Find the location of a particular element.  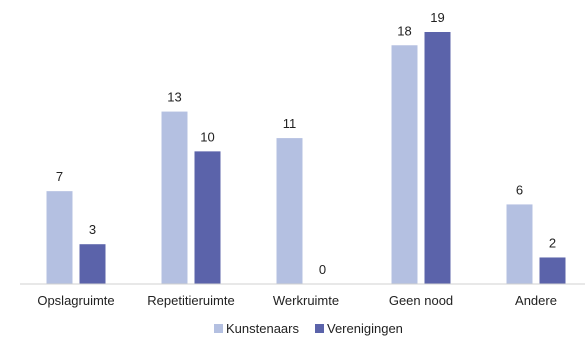

legend-swatch-verenigingen is located at coordinates (319, 328).